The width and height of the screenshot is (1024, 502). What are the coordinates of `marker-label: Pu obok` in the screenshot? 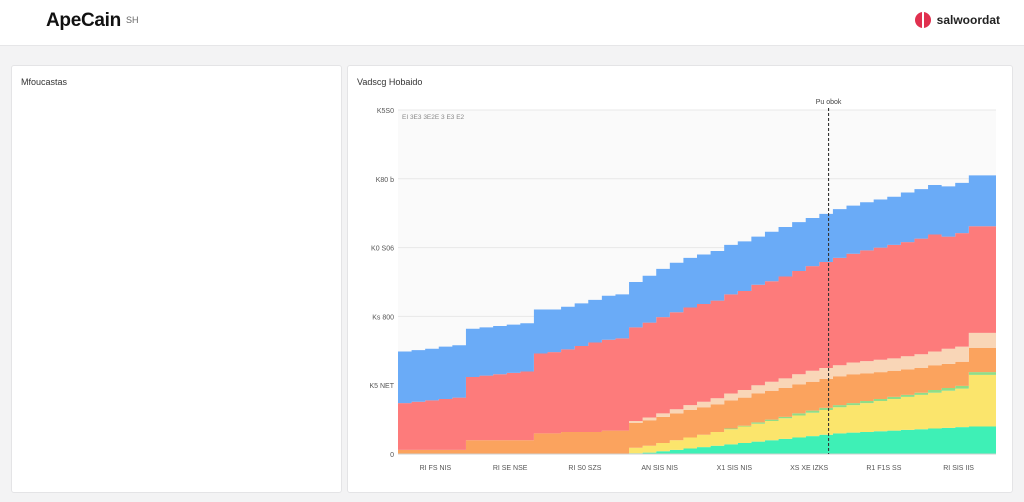 It's located at (829, 102).